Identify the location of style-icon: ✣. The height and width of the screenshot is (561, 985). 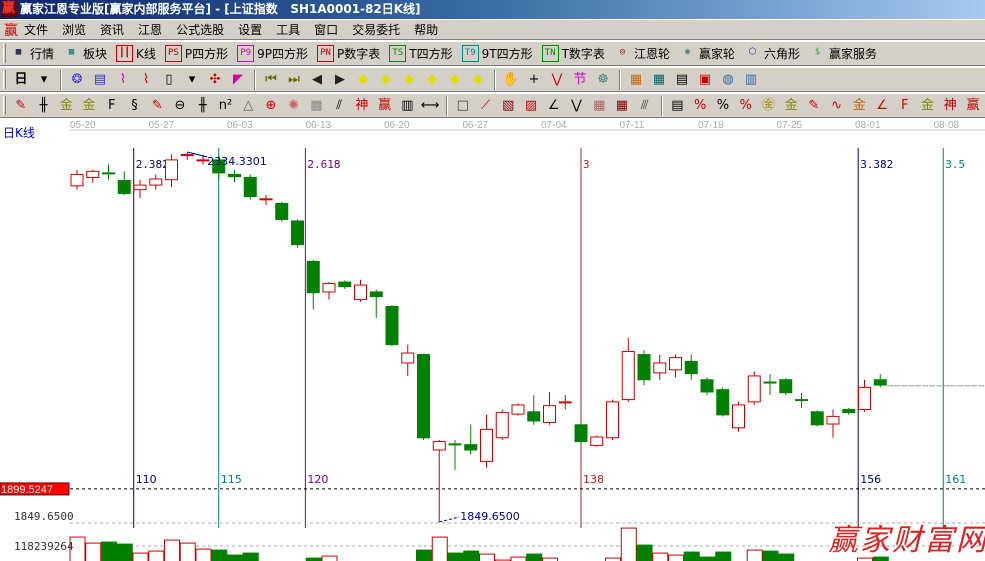
(215, 79).